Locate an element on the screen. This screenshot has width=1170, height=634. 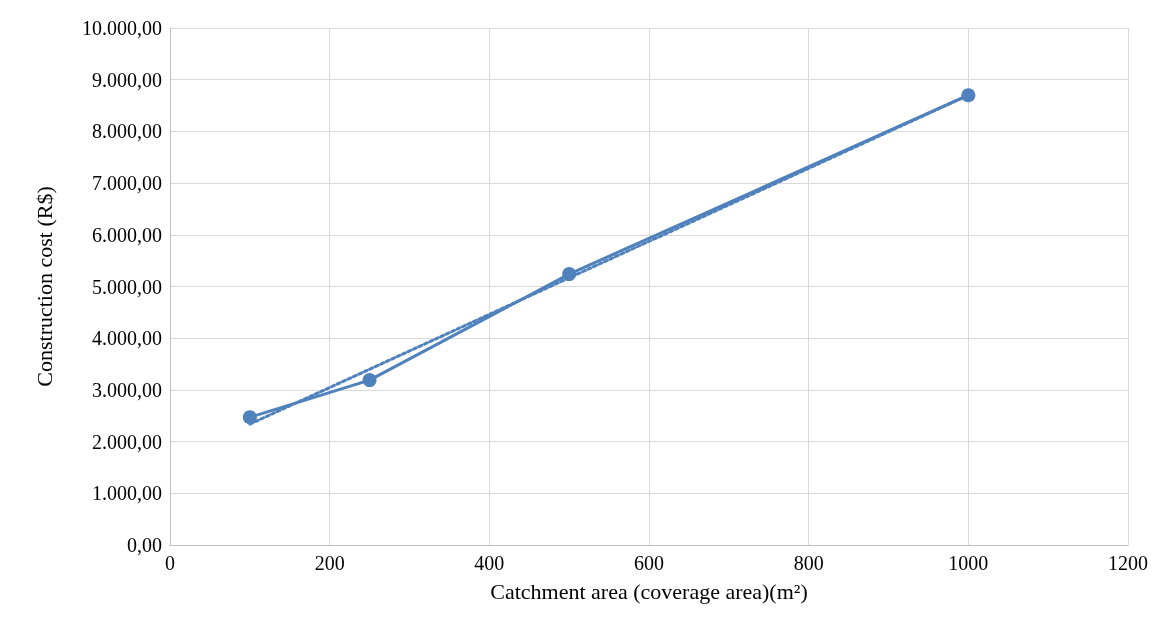
y-tick-label: 8.000,00 is located at coordinates (127, 131).